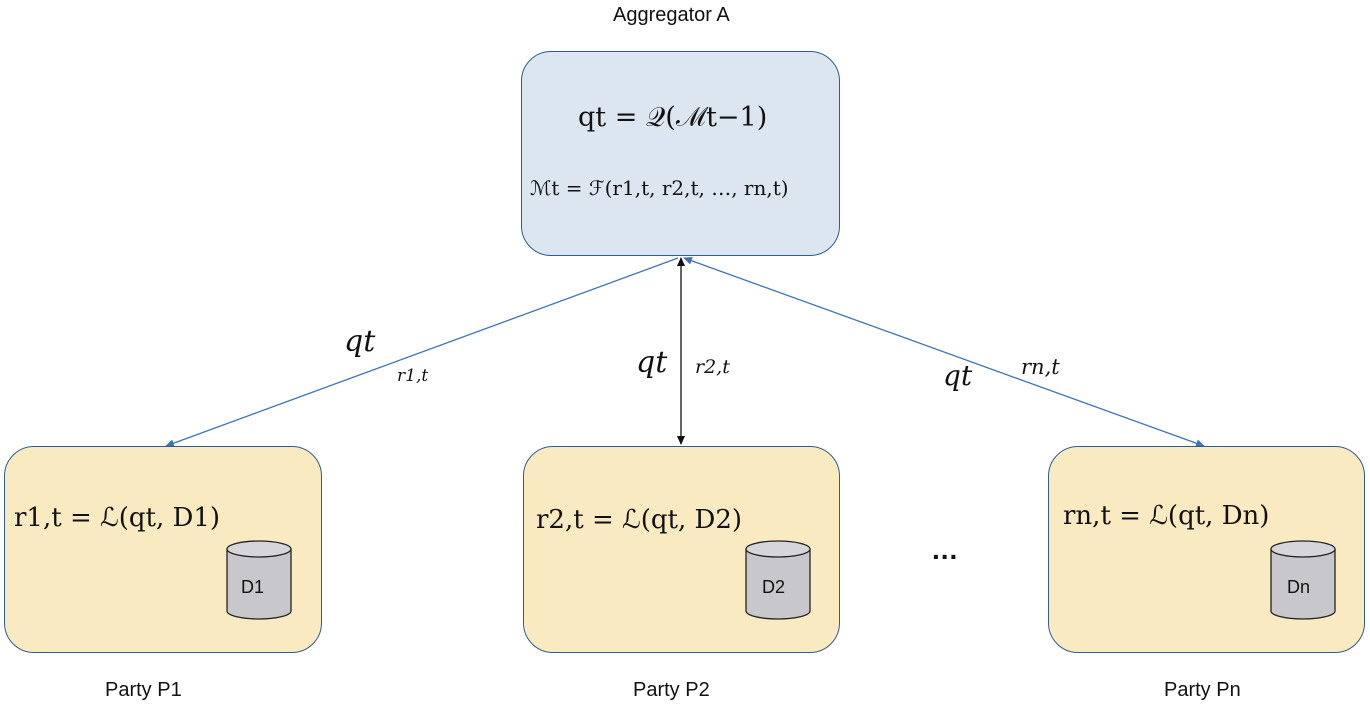  I want to click on aggregator-box: qt = 𝒬(ℳt−1) ℳt = ℱ(r1,t, r2,t, …, rn,t), so click(680, 153).